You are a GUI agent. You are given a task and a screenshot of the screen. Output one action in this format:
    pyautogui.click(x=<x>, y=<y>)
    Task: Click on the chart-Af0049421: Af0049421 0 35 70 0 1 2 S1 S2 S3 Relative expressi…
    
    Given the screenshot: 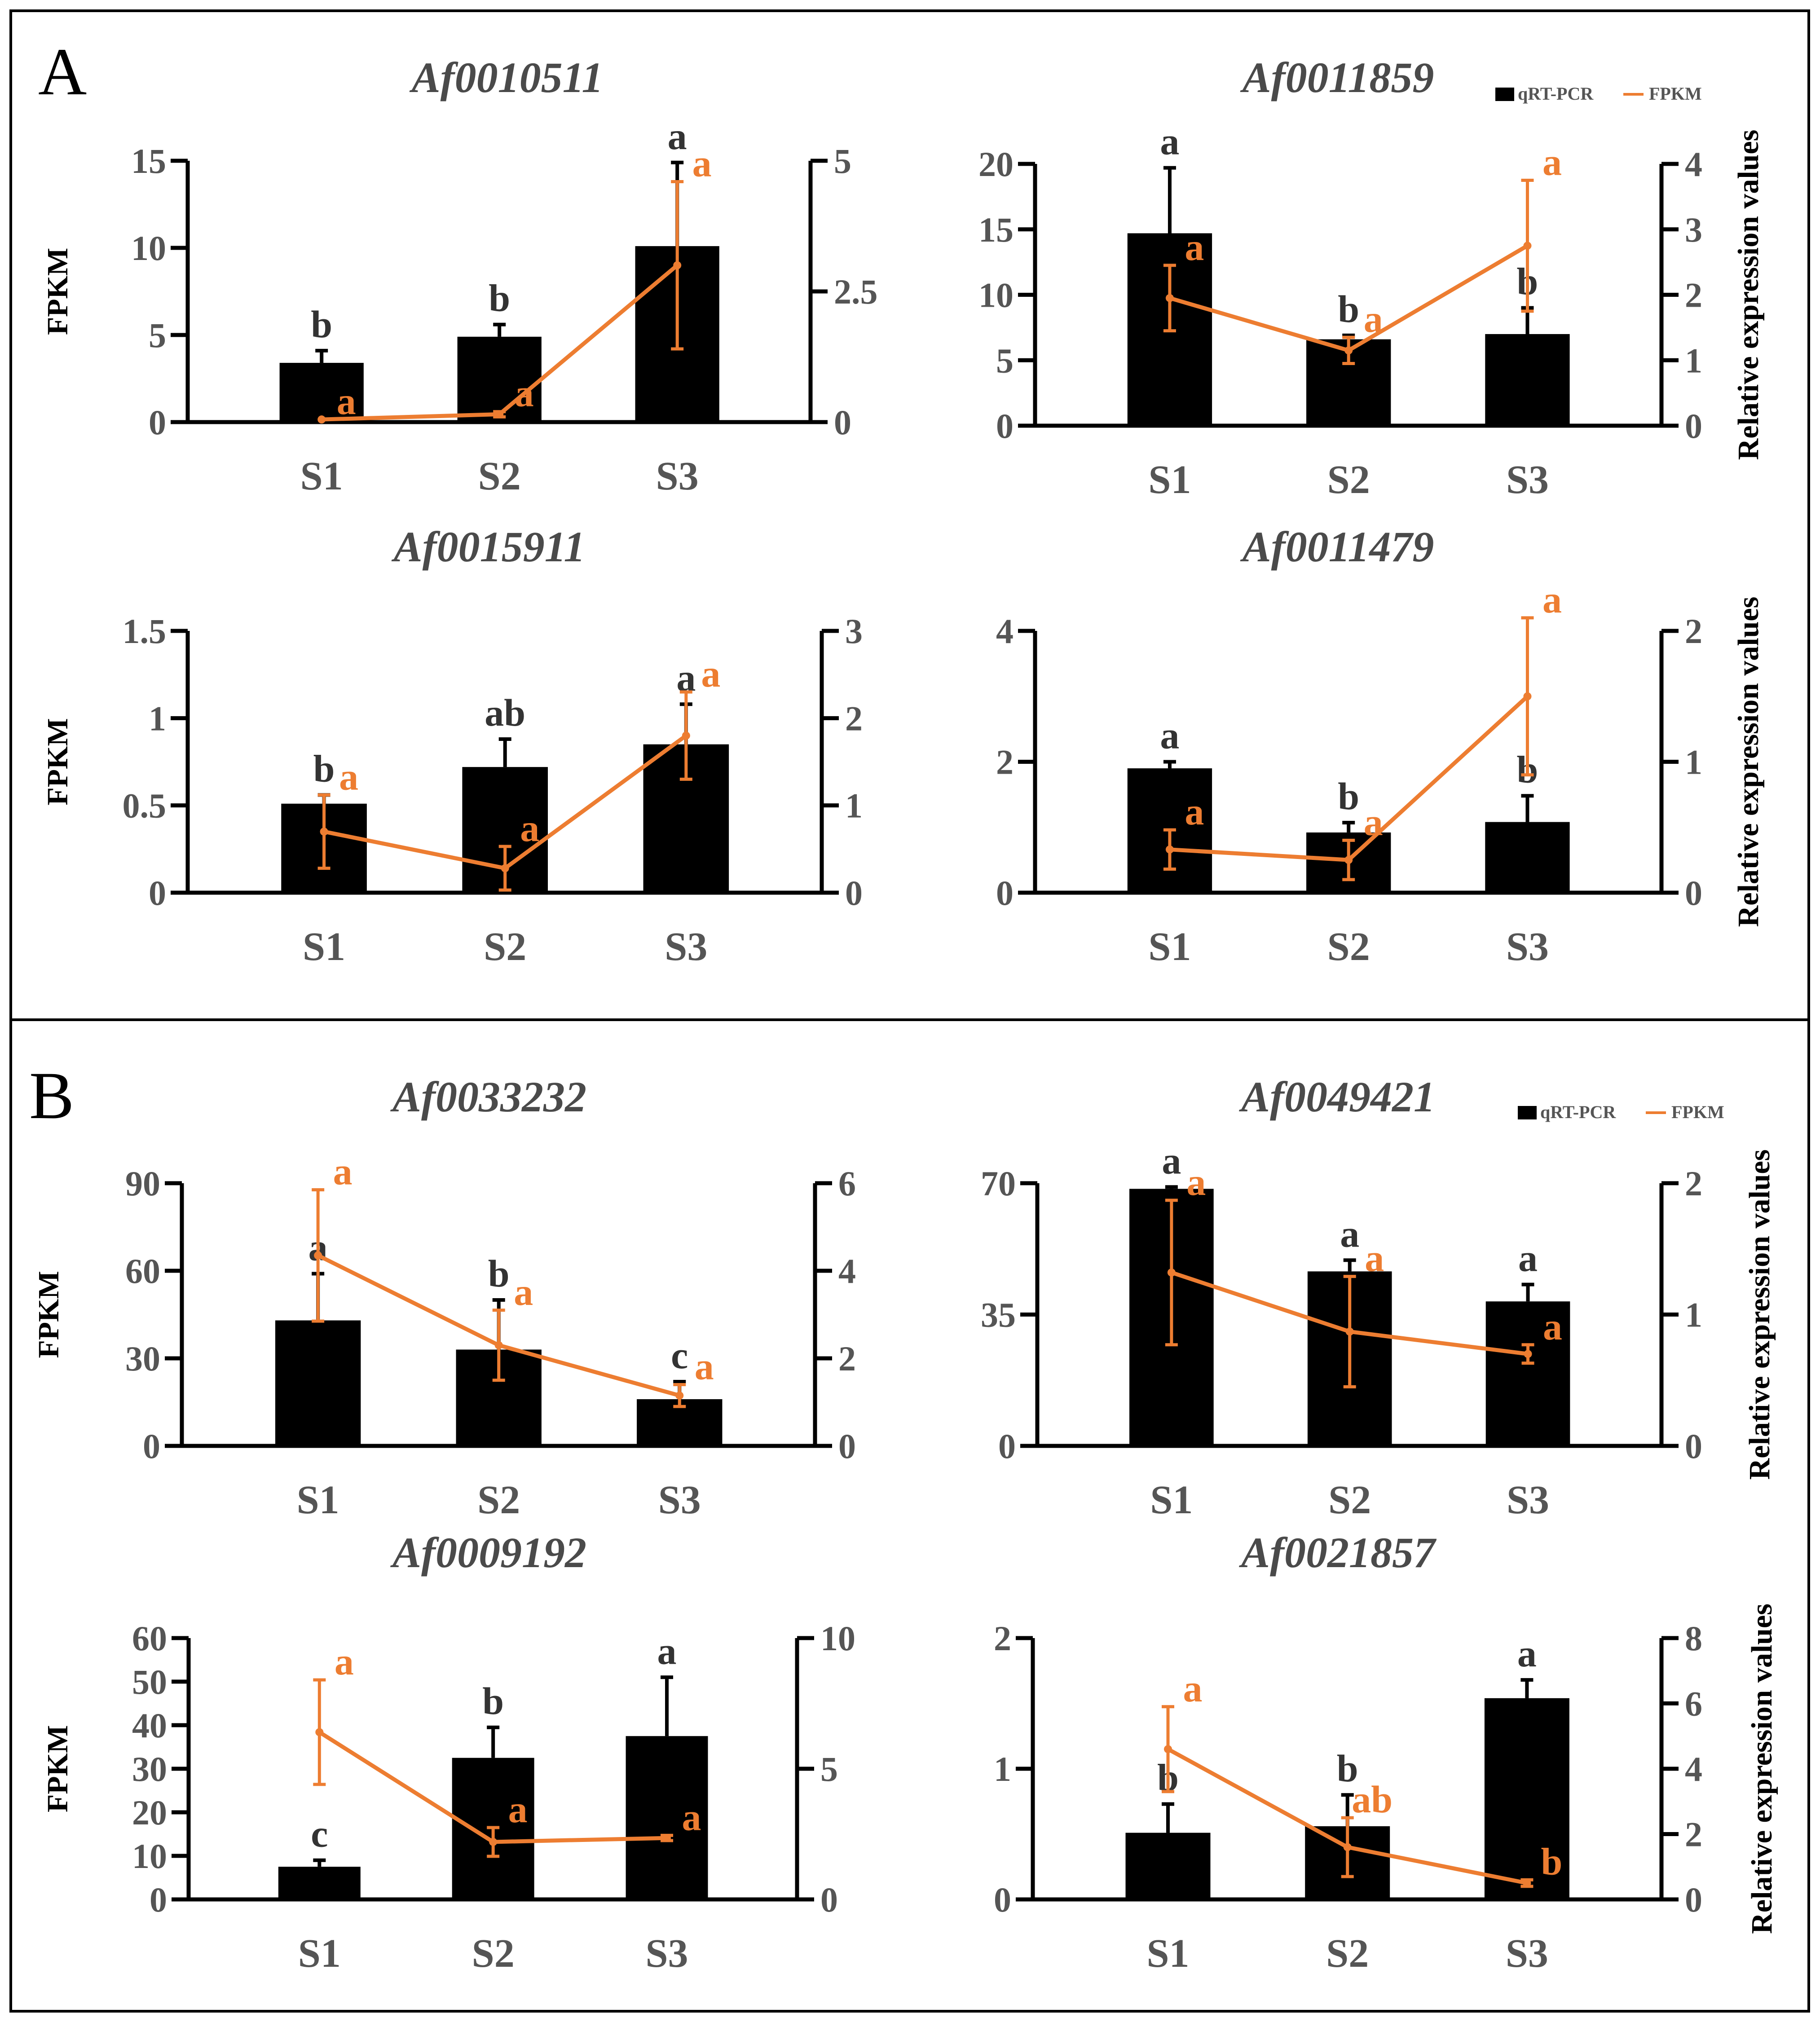 What is the action you would take?
    pyautogui.click(x=1378, y=1297)
    